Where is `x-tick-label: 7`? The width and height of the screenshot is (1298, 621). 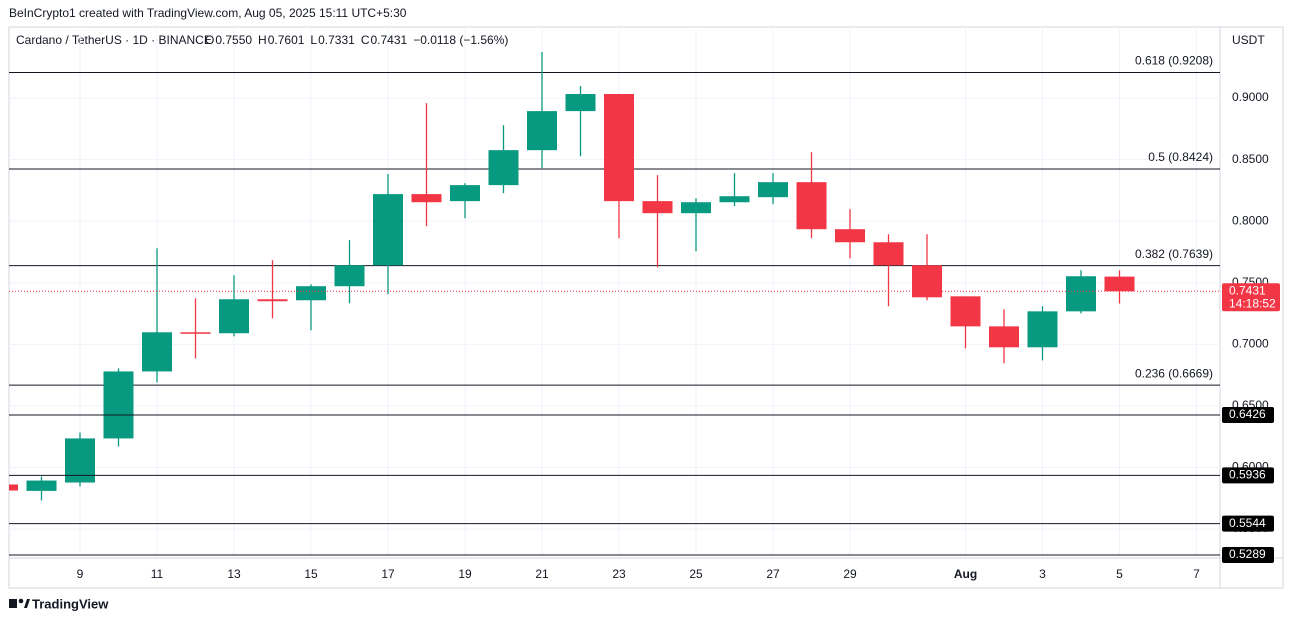 x-tick-label: 7 is located at coordinates (1196, 574).